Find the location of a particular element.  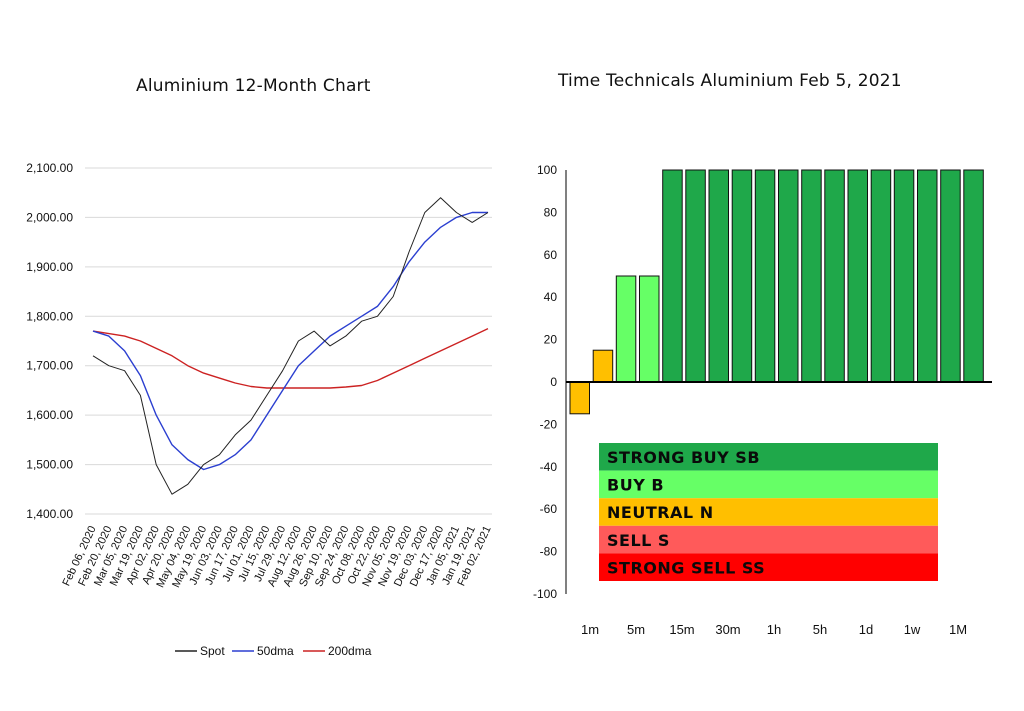

legend-label-200dma: 200dma is located at coordinates (350, 651).